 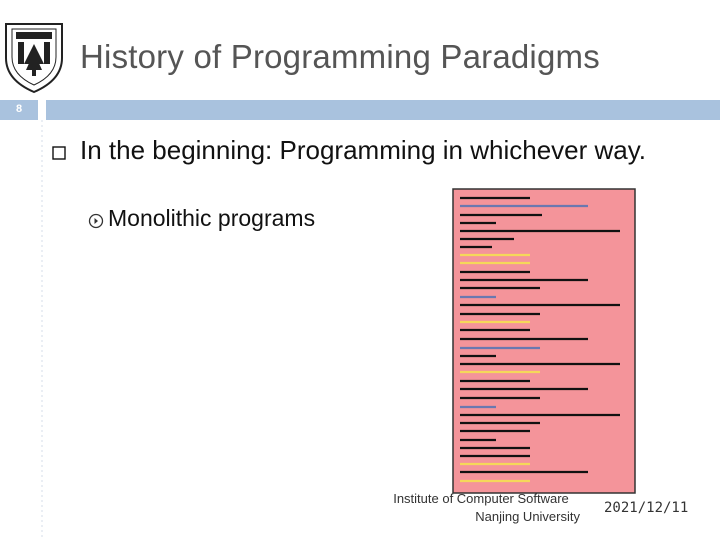 I want to click on square-bullet-icon, so click(x=59, y=153).